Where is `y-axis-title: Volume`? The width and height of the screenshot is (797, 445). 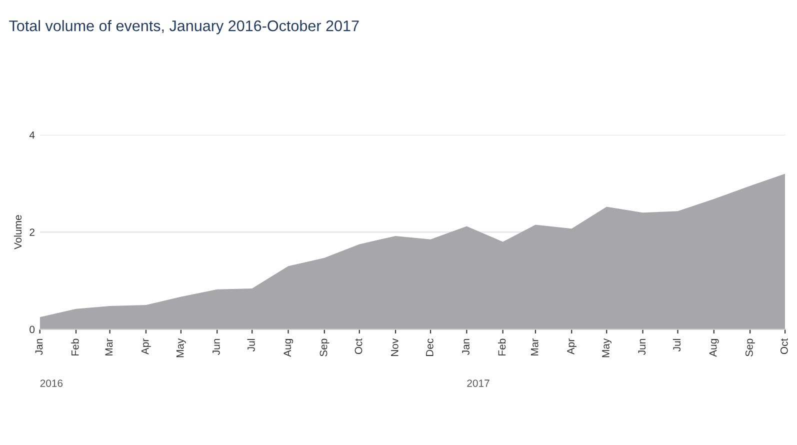
y-axis-title: Volume is located at coordinates (18, 232).